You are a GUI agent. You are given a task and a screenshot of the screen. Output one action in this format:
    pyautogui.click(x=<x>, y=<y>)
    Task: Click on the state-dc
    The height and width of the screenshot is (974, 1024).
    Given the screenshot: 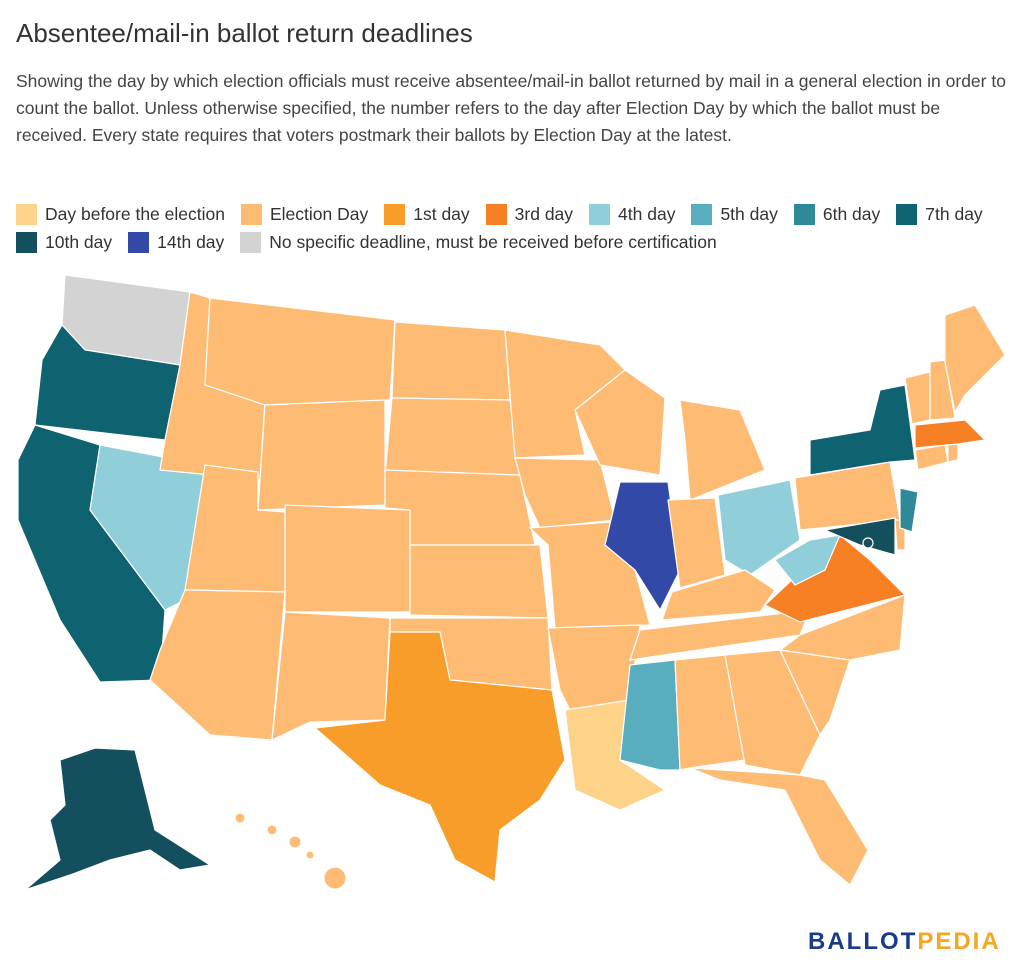 What is the action you would take?
    pyautogui.click(x=868, y=543)
    